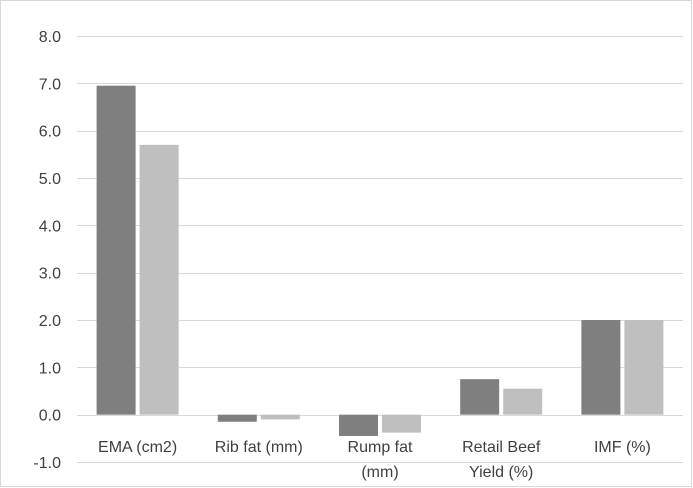 The image size is (693, 488). I want to click on y-tick-label: 8.0, so click(50, 37).